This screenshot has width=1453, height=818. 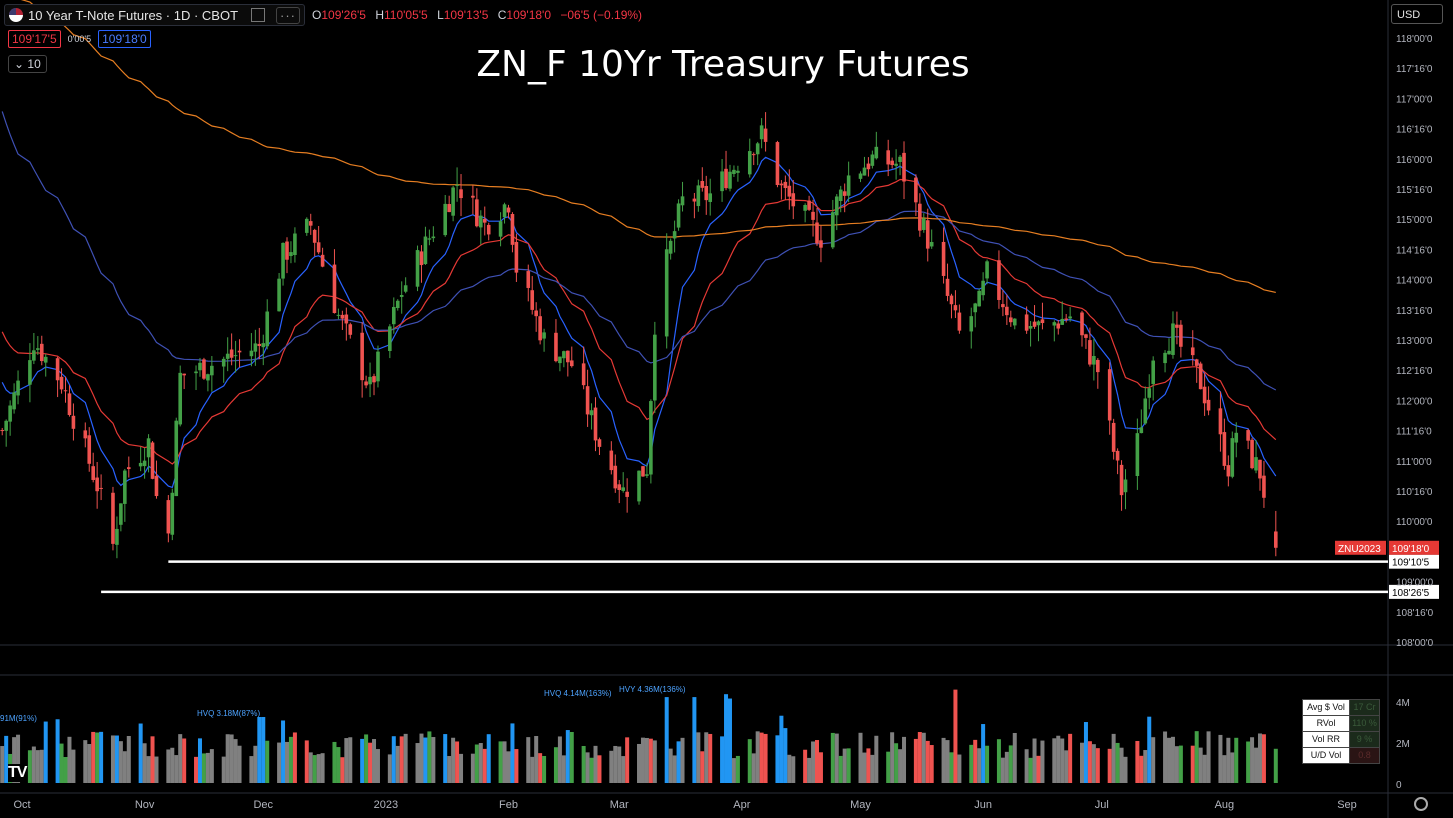 What do you see at coordinates (578, 693) in the screenshot?
I see `volume-annotation: HVQ 4.14M(163%)` at bounding box center [578, 693].